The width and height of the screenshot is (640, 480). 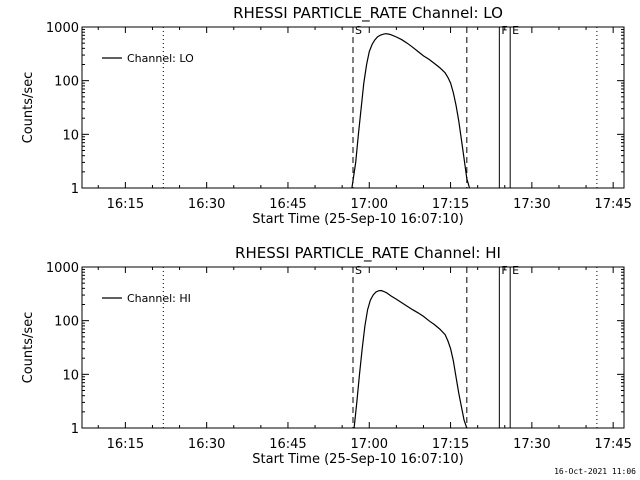 I want to click on legend-label: Channel: HI, so click(x=159, y=298).